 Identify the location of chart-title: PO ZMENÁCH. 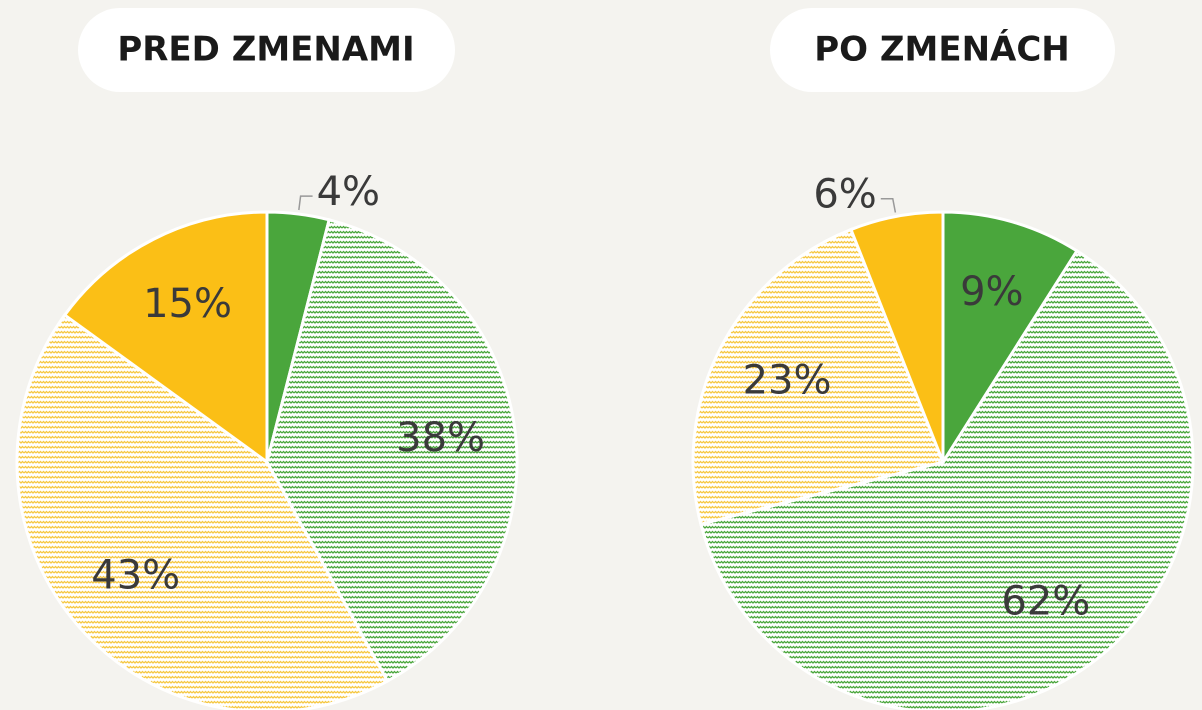
(942, 49).